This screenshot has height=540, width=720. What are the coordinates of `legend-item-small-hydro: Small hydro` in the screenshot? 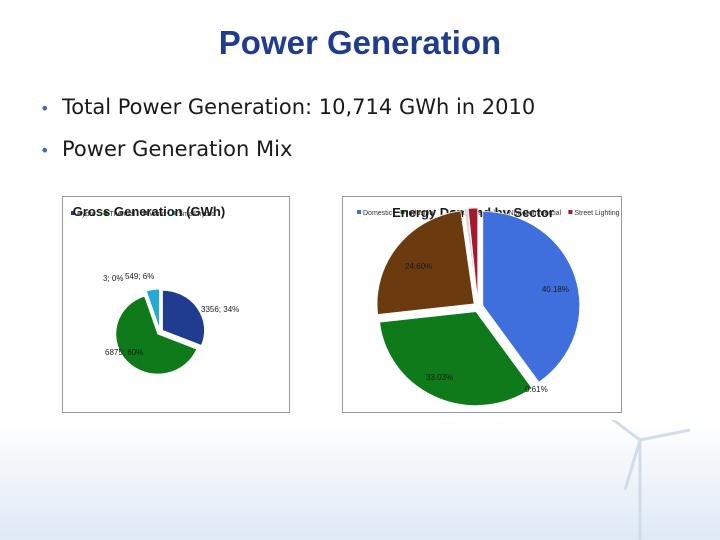 It's located at (193, 214).